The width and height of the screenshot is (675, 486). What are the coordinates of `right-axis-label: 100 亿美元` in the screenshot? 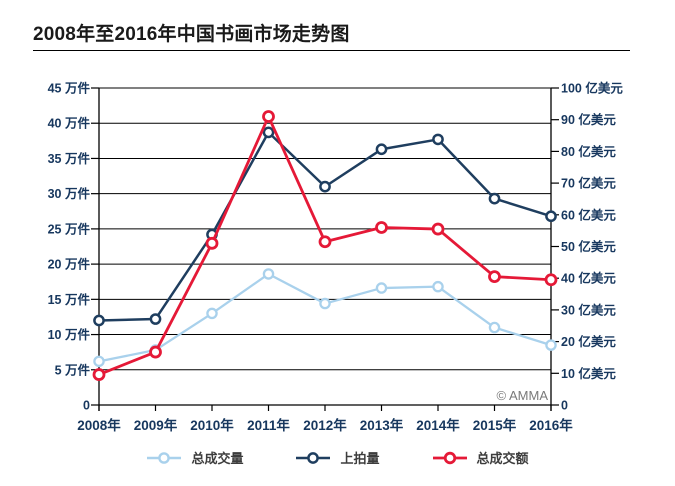 It's located at (592, 88).